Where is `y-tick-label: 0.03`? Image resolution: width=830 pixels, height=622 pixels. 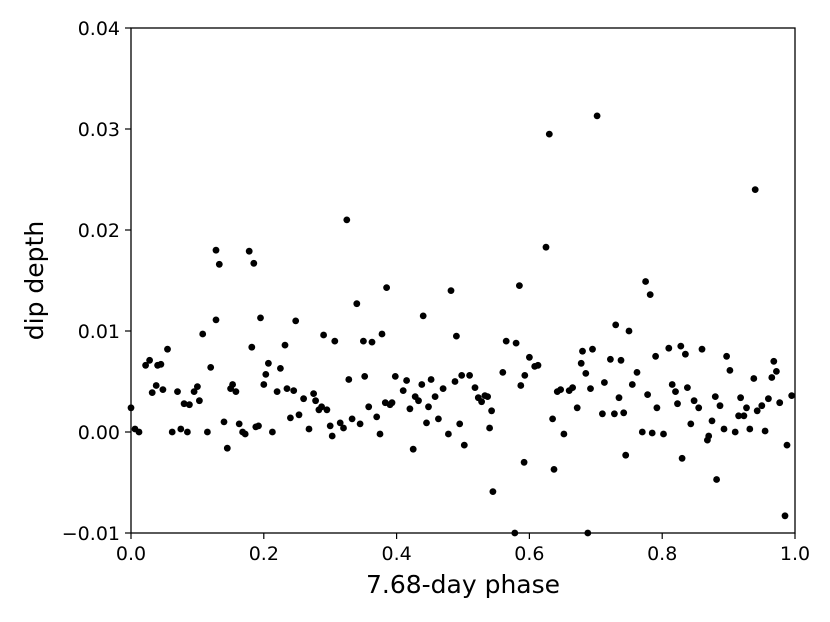
y-tick-label: 0.03 is located at coordinates (99, 130).